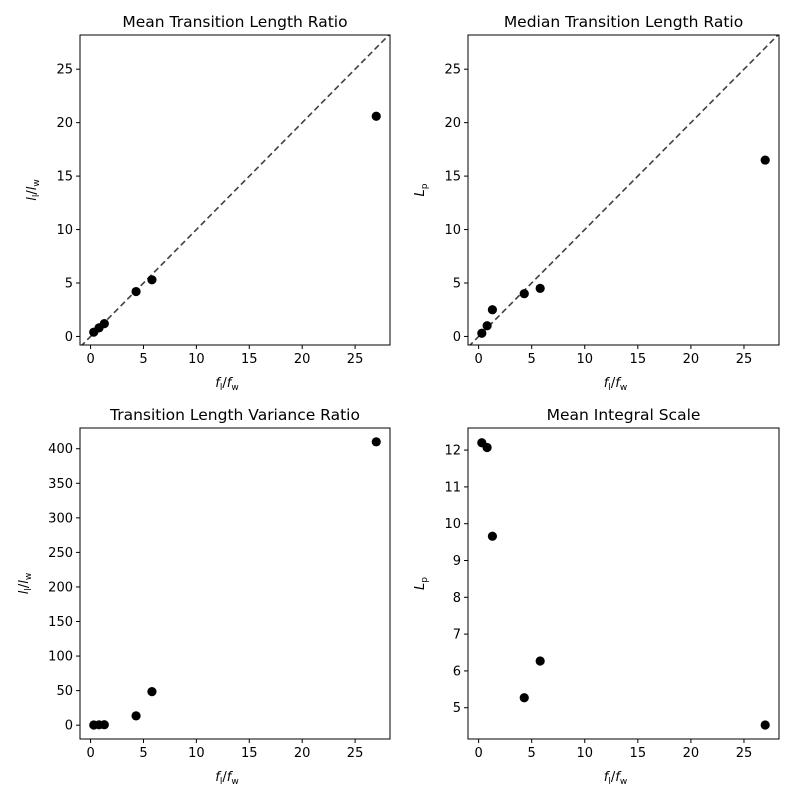 This screenshot has width=800, height=801. Describe the element at coordinates (452, 70) in the screenshot. I see `y-tick-label: 25` at that location.